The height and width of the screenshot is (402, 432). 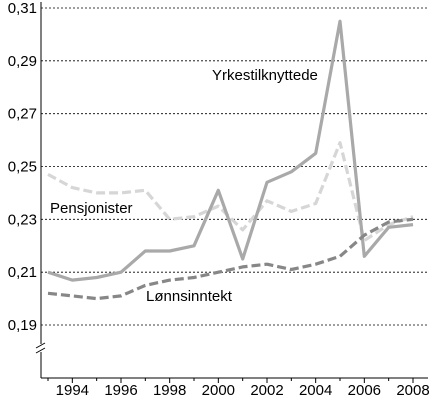 I want to click on y-tick-labels: 0,31 0,29 0,27 0,25 0,23 0,21 0,19, so click(x=22, y=167).